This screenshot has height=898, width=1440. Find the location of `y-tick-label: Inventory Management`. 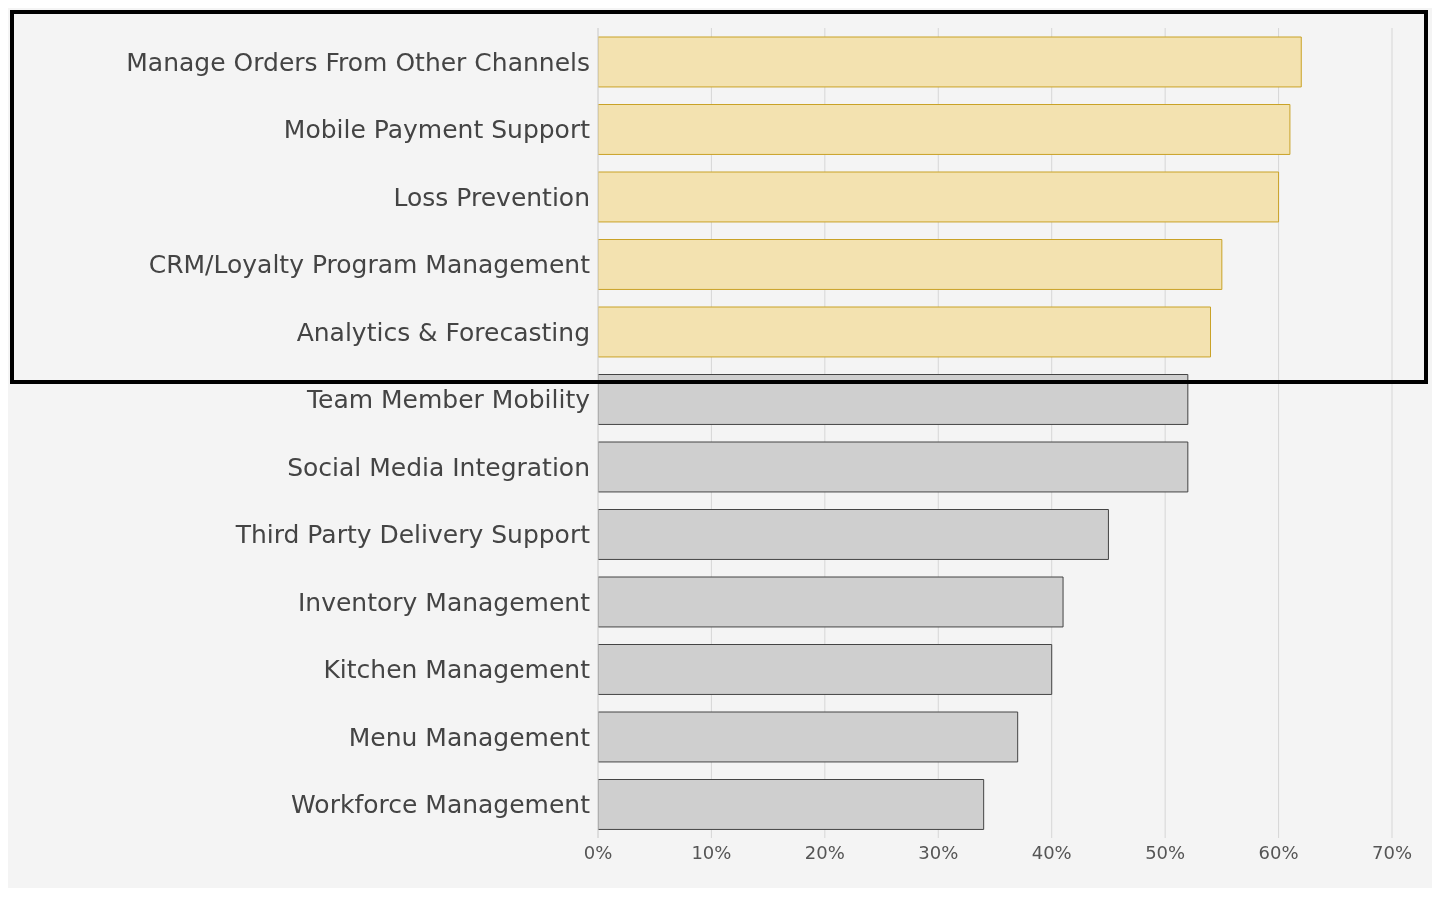

y-tick-label: Inventory Management is located at coordinates (444, 602).